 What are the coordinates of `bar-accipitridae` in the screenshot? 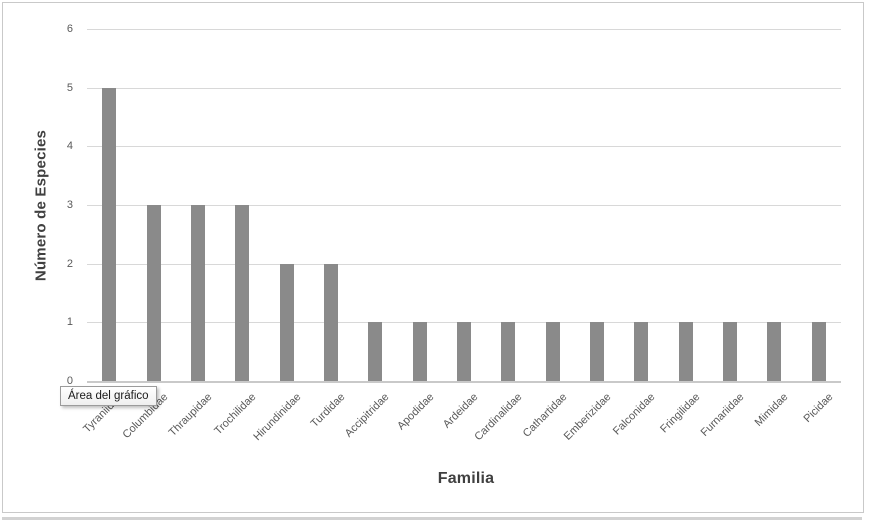 It's located at (375, 351).